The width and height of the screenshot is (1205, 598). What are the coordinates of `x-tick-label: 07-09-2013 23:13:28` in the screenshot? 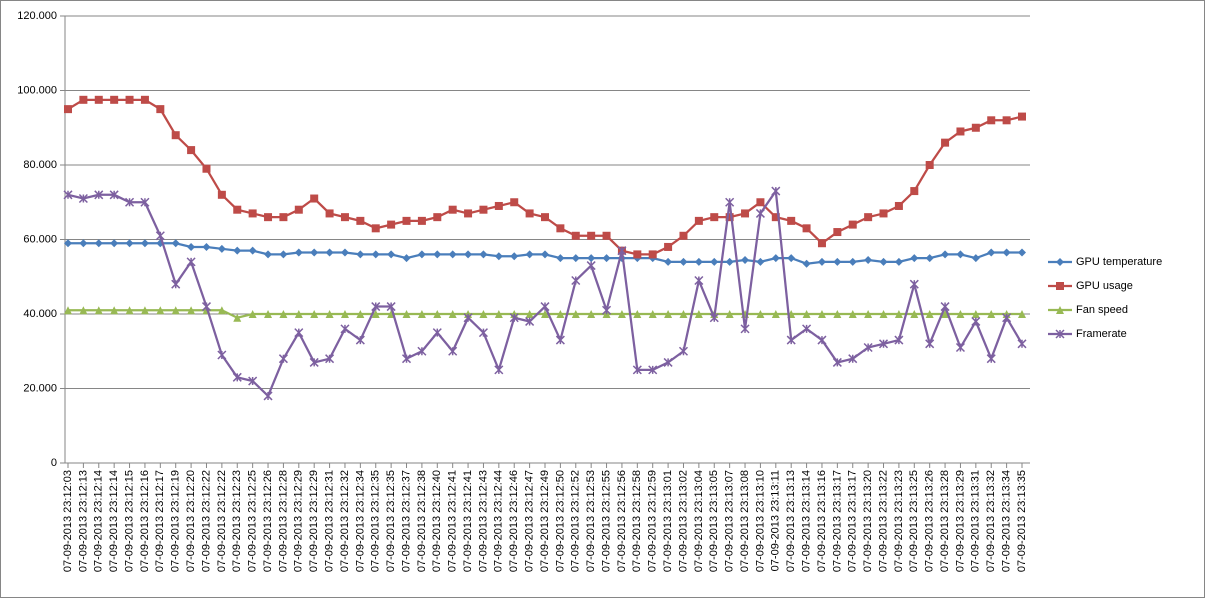 It's located at (945, 521).